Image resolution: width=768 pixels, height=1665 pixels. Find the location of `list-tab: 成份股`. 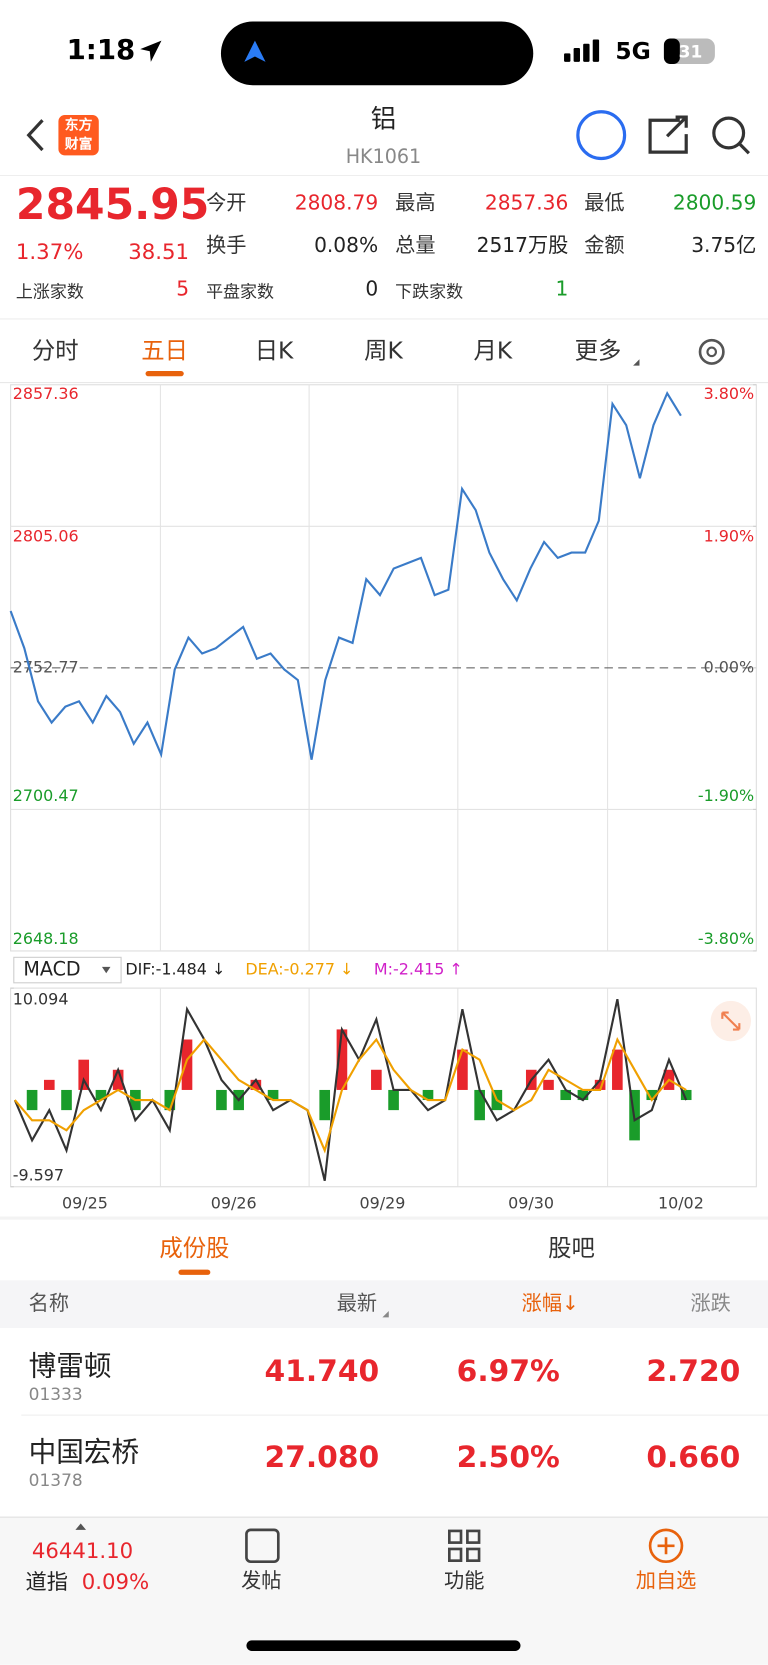

list-tab: 成份股 is located at coordinates (194, 1248).